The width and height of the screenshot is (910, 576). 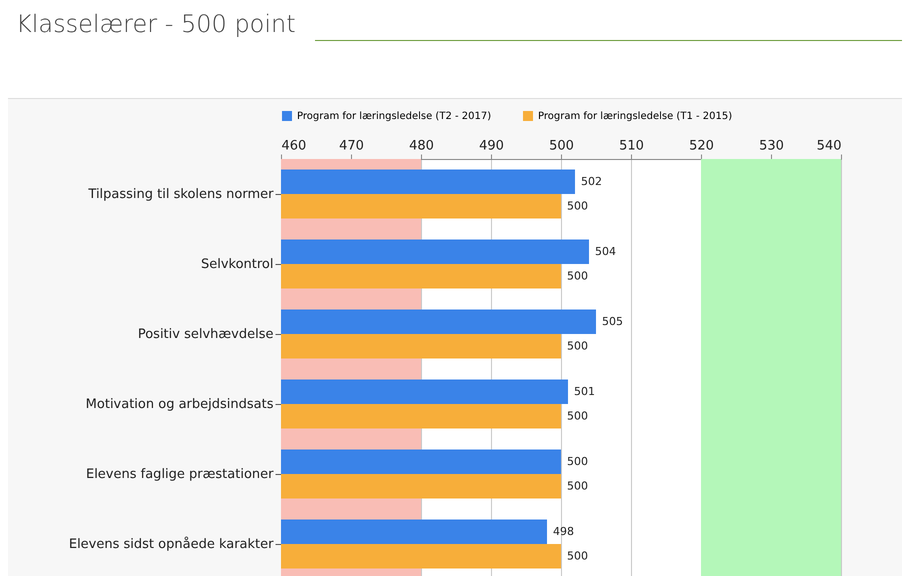 What do you see at coordinates (612, 321) in the screenshot?
I see `data-label: 505` at bounding box center [612, 321].